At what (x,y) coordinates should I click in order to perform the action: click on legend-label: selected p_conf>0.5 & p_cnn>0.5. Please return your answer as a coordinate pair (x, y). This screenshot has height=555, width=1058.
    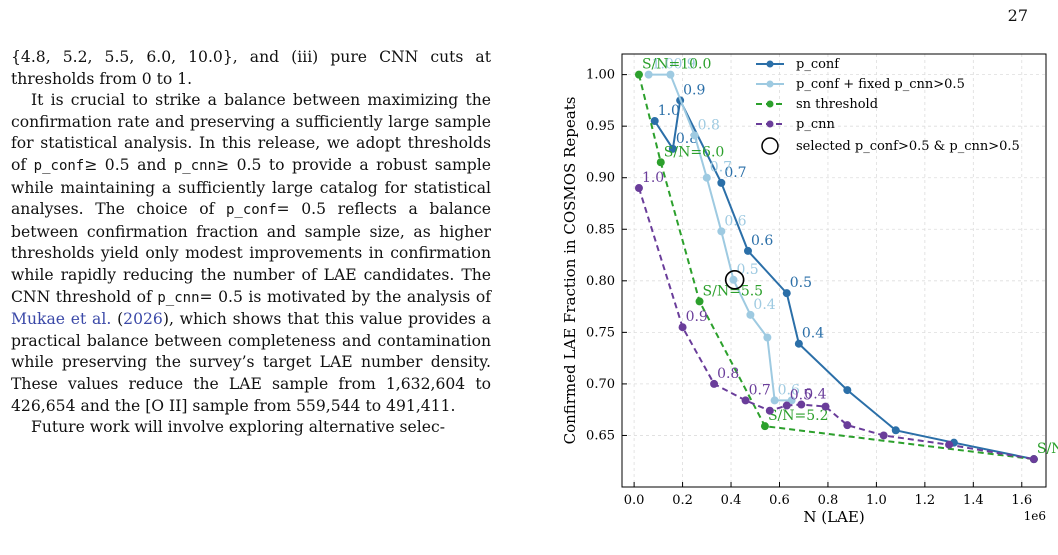
    Looking at the image, I should click on (908, 146).